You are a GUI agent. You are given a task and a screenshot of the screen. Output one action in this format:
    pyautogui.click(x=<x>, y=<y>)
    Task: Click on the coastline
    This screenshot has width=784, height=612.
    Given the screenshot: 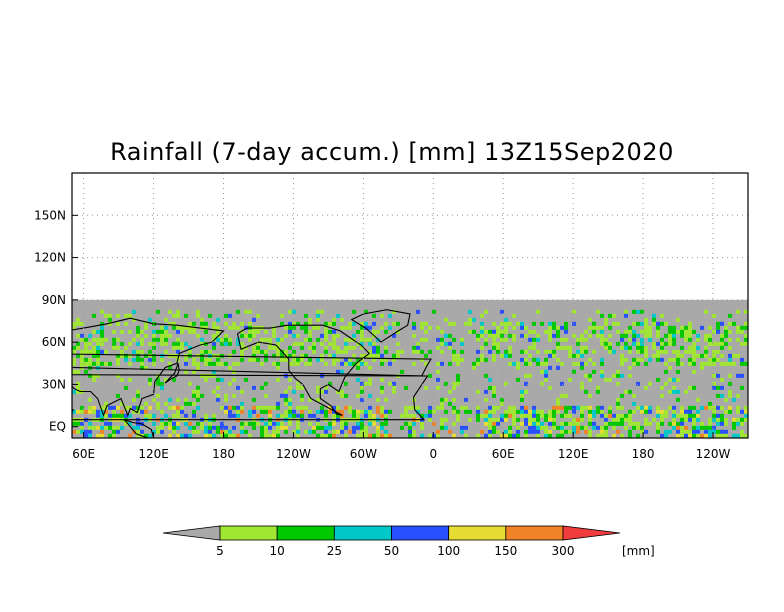 What is the action you would take?
    pyautogui.click(x=172, y=373)
    